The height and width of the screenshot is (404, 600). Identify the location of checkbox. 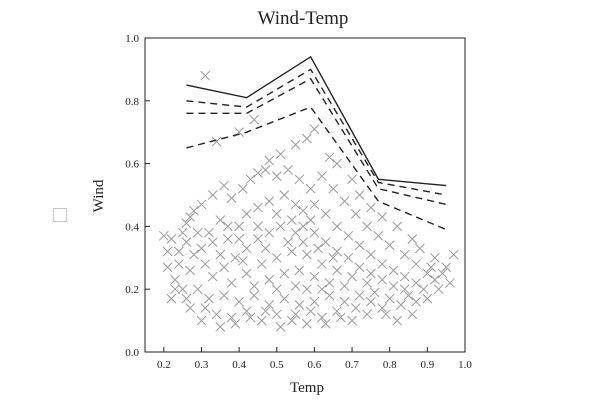
(60, 215).